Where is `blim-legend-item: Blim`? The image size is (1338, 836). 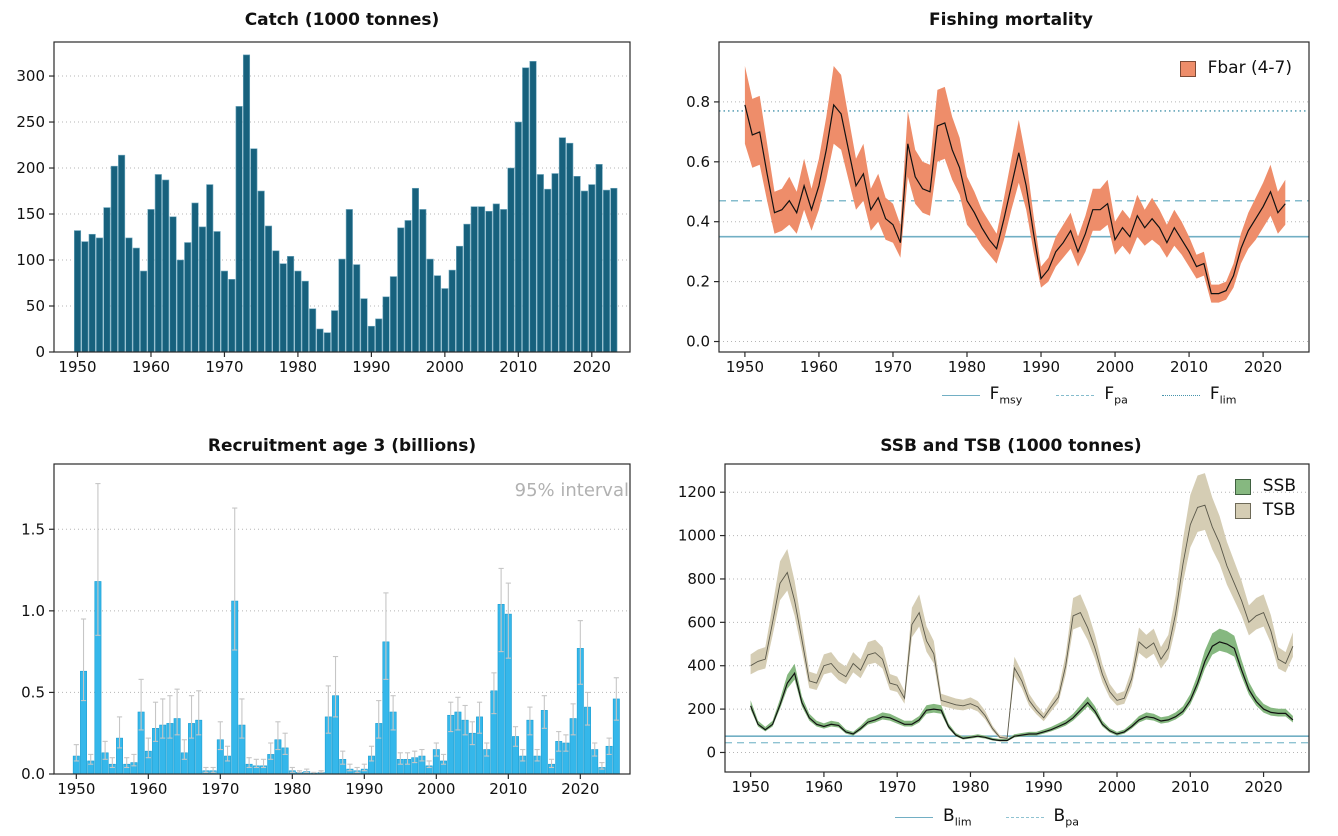
blim-legend-item: Blim is located at coordinates (933, 817).